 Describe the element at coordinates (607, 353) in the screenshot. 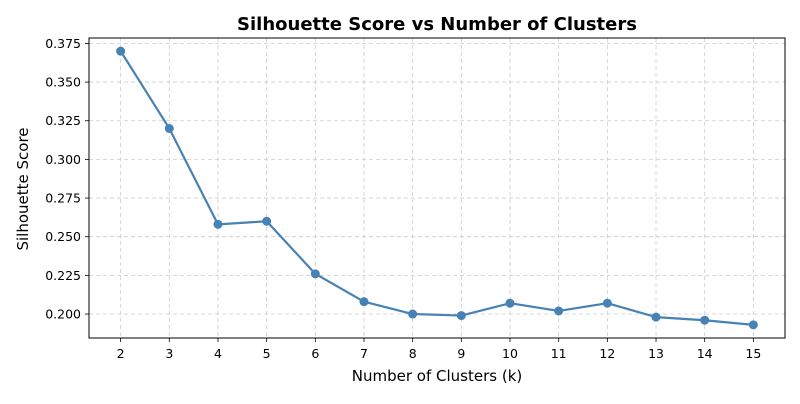

I see `x-tick-label: 12` at that location.